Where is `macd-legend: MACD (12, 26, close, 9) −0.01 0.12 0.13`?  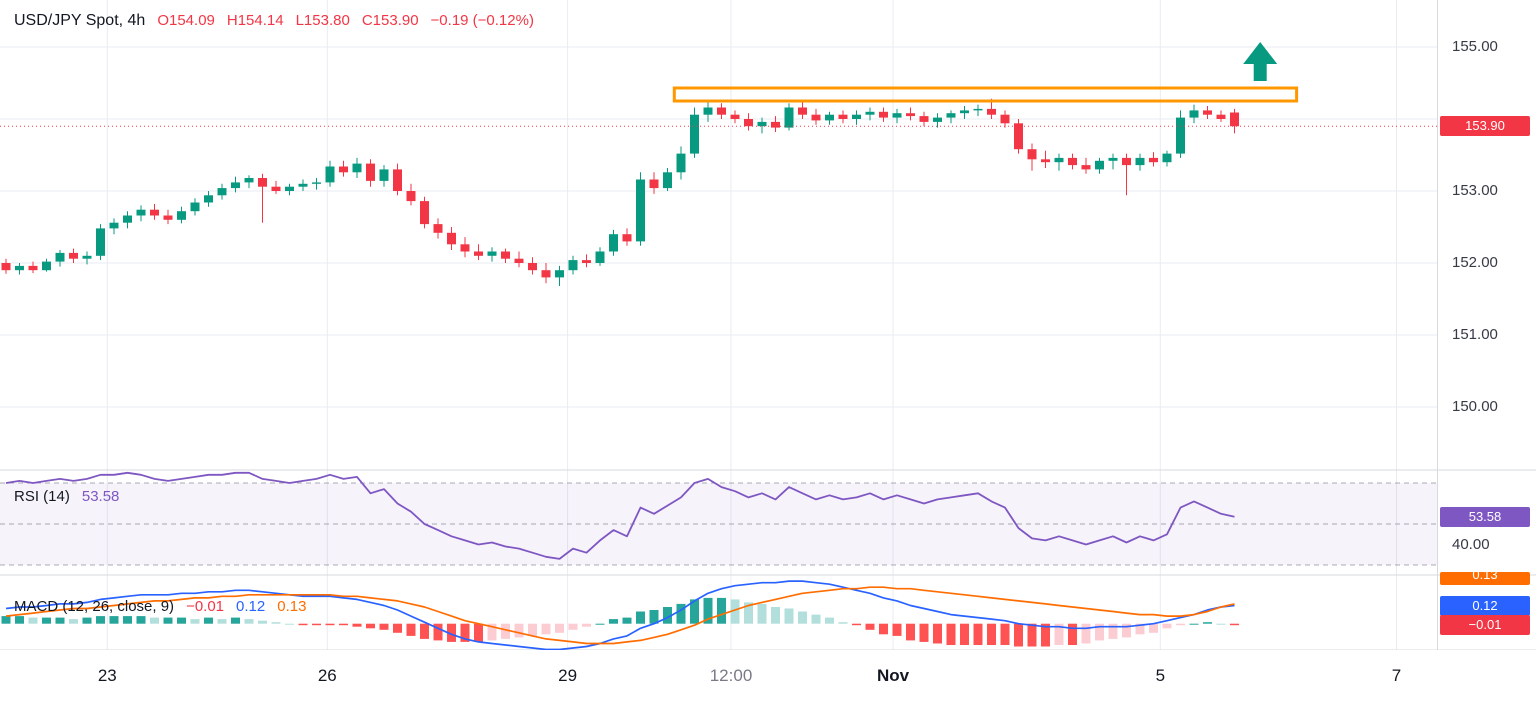
macd-legend: MACD (12, 26, close, 9) −0.01 0.12 0.13 is located at coordinates (160, 606).